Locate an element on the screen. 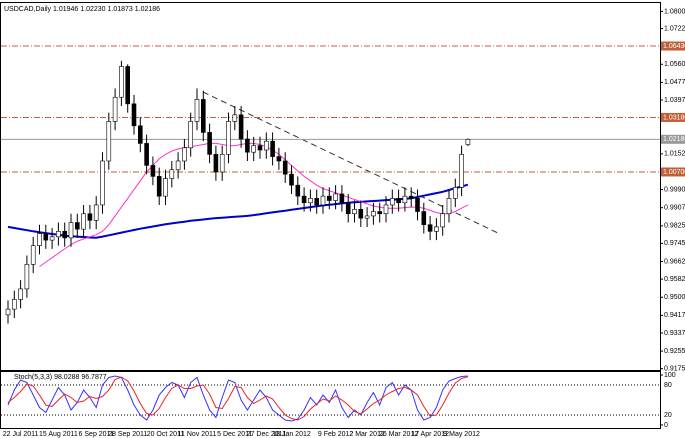 The width and height of the screenshot is (685, 438). indicator-line is located at coordinates (238, 398).